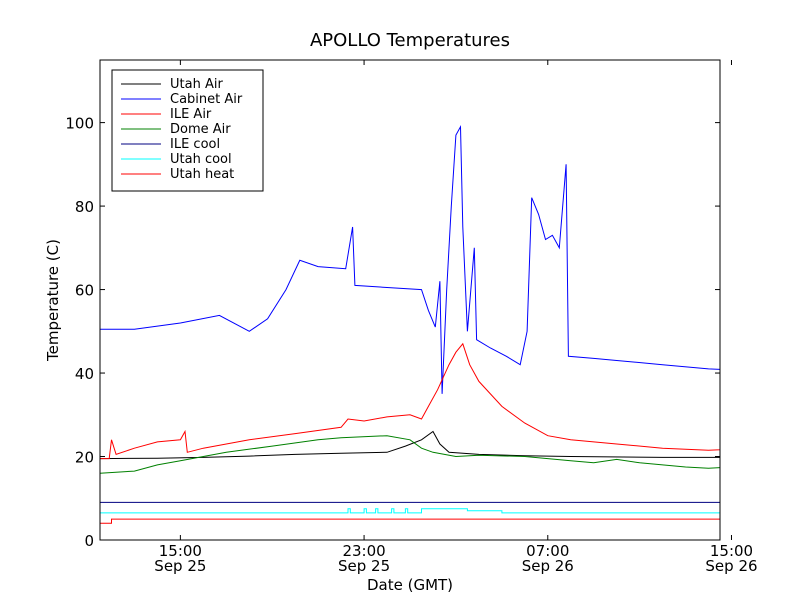 Image resolution: width=800 pixels, height=600 pixels. Describe the element at coordinates (84, 291) in the screenshot. I see `y-tick-label: 60` at that location.